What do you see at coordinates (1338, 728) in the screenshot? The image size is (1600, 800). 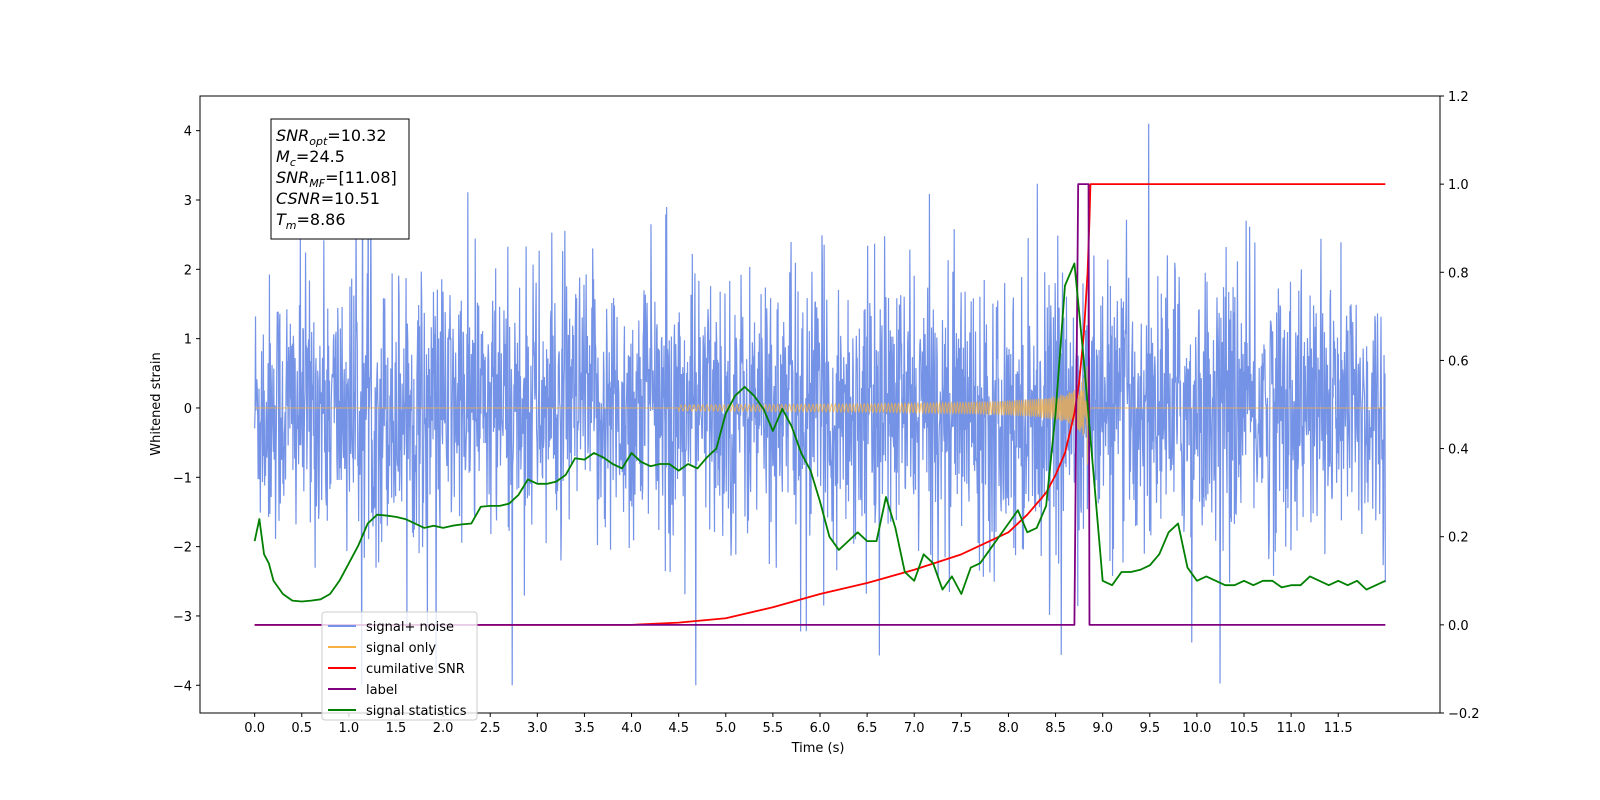 I see `x-tick-label: 11.5` at bounding box center [1338, 728].